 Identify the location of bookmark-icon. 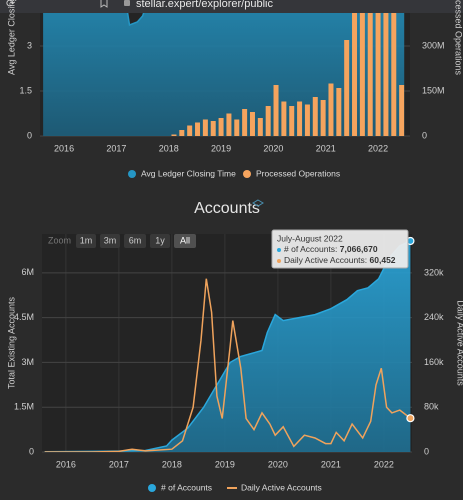
(104, 4).